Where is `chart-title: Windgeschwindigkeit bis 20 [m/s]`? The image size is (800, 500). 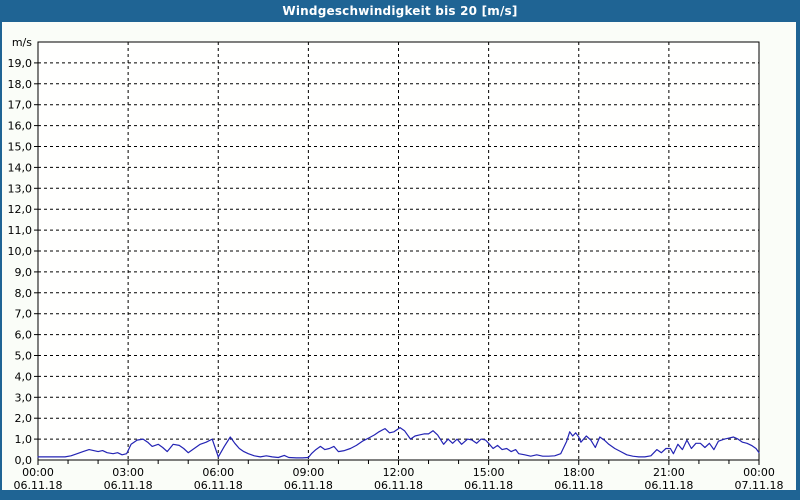
chart-title: Windgeschwindigkeit bis 20 [m/s] is located at coordinates (400, 11).